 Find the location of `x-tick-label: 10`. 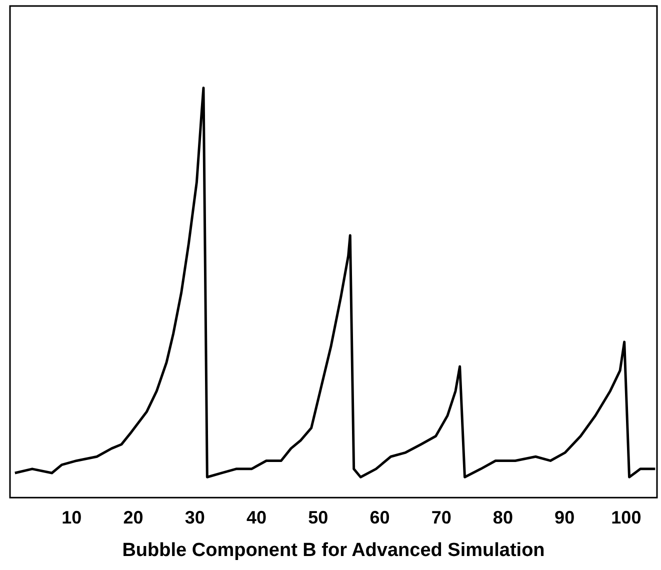

x-tick-label: 10 is located at coordinates (72, 517).